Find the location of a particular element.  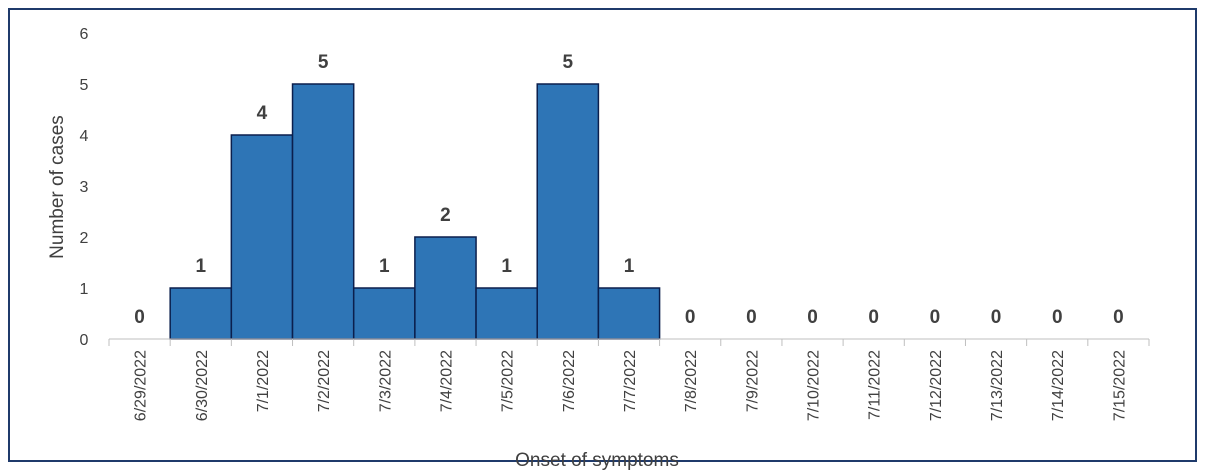

y-axis-title: Number of cases is located at coordinates (57, 187).